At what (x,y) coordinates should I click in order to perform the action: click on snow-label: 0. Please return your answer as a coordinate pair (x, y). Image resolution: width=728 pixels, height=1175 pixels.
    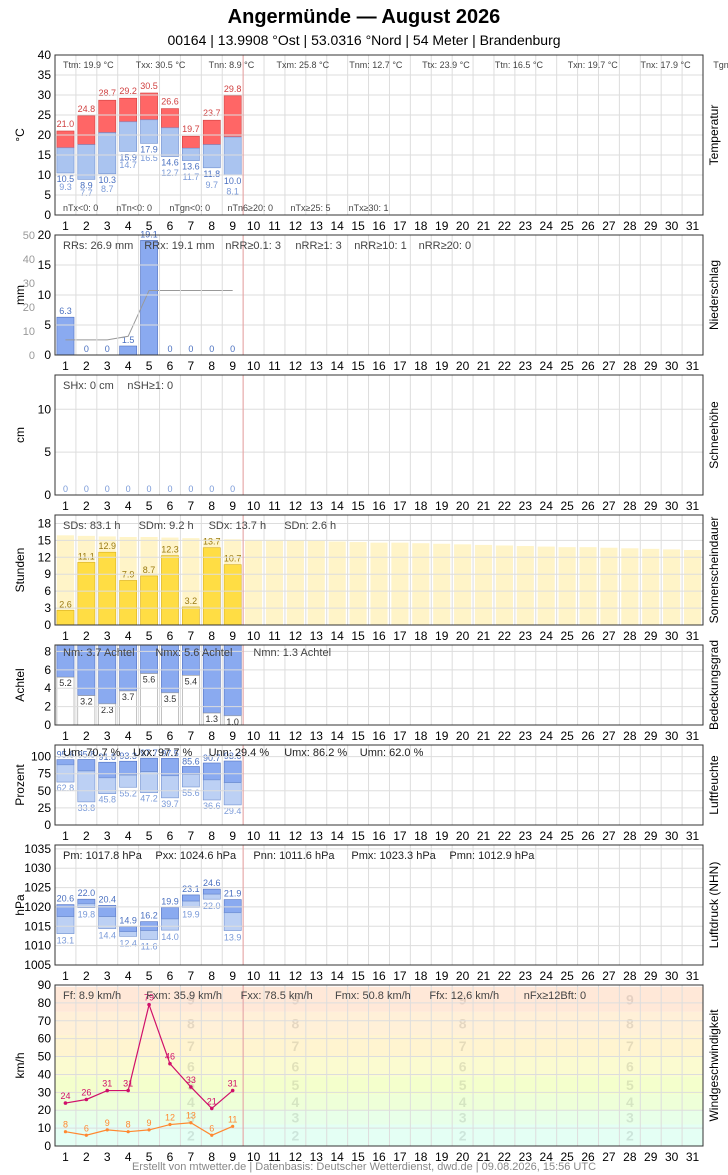
    Looking at the image, I should click on (65, 489).